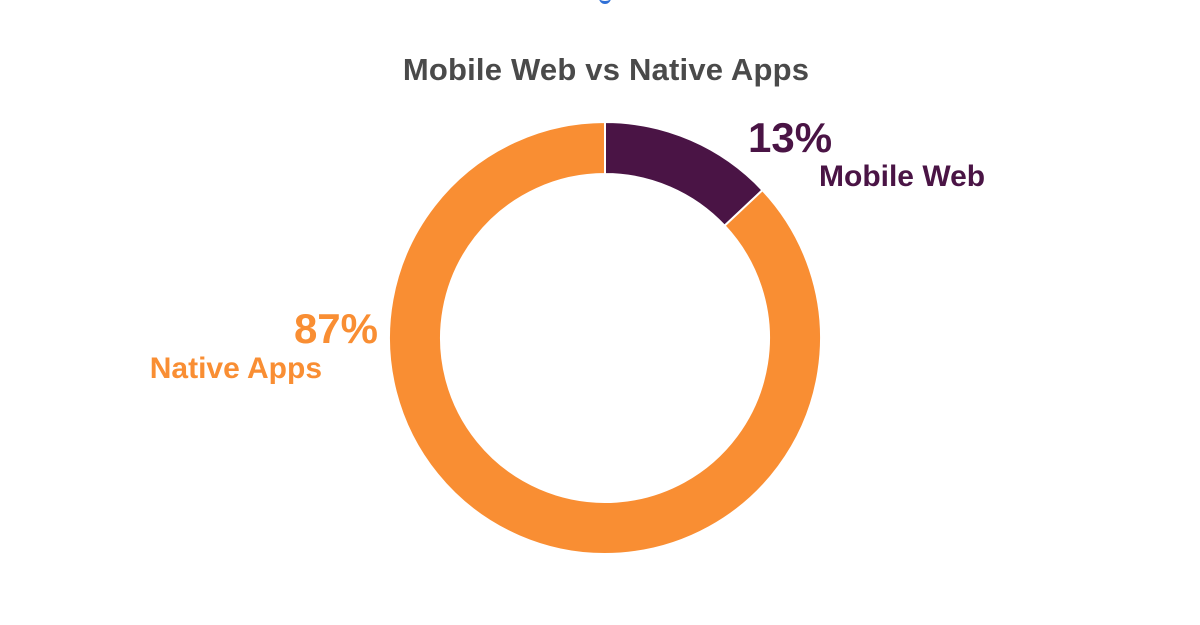 The width and height of the screenshot is (1200, 625). Describe the element at coordinates (336, 328) in the screenshot. I see `native-apps-percent-label: 87%` at that location.